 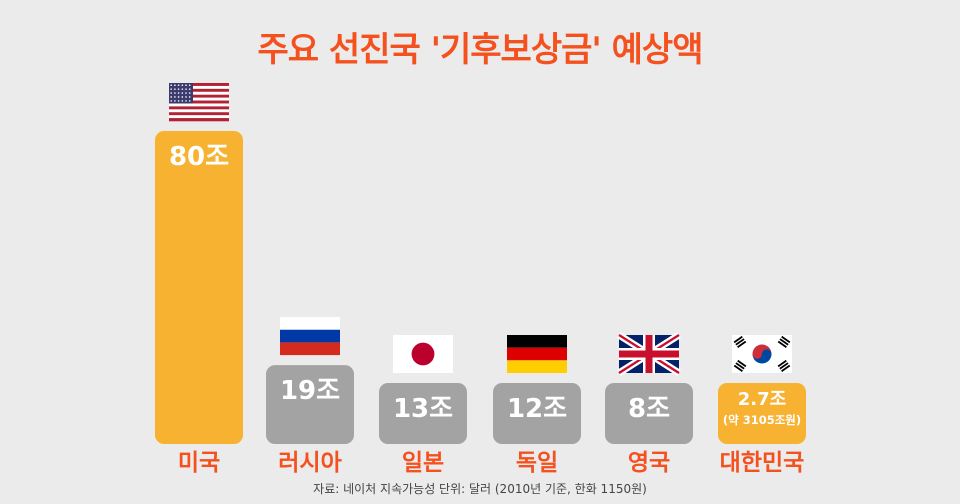 What do you see at coordinates (762, 354) in the screenshot?
I see `korea-flag-icon` at bounding box center [762, 354].